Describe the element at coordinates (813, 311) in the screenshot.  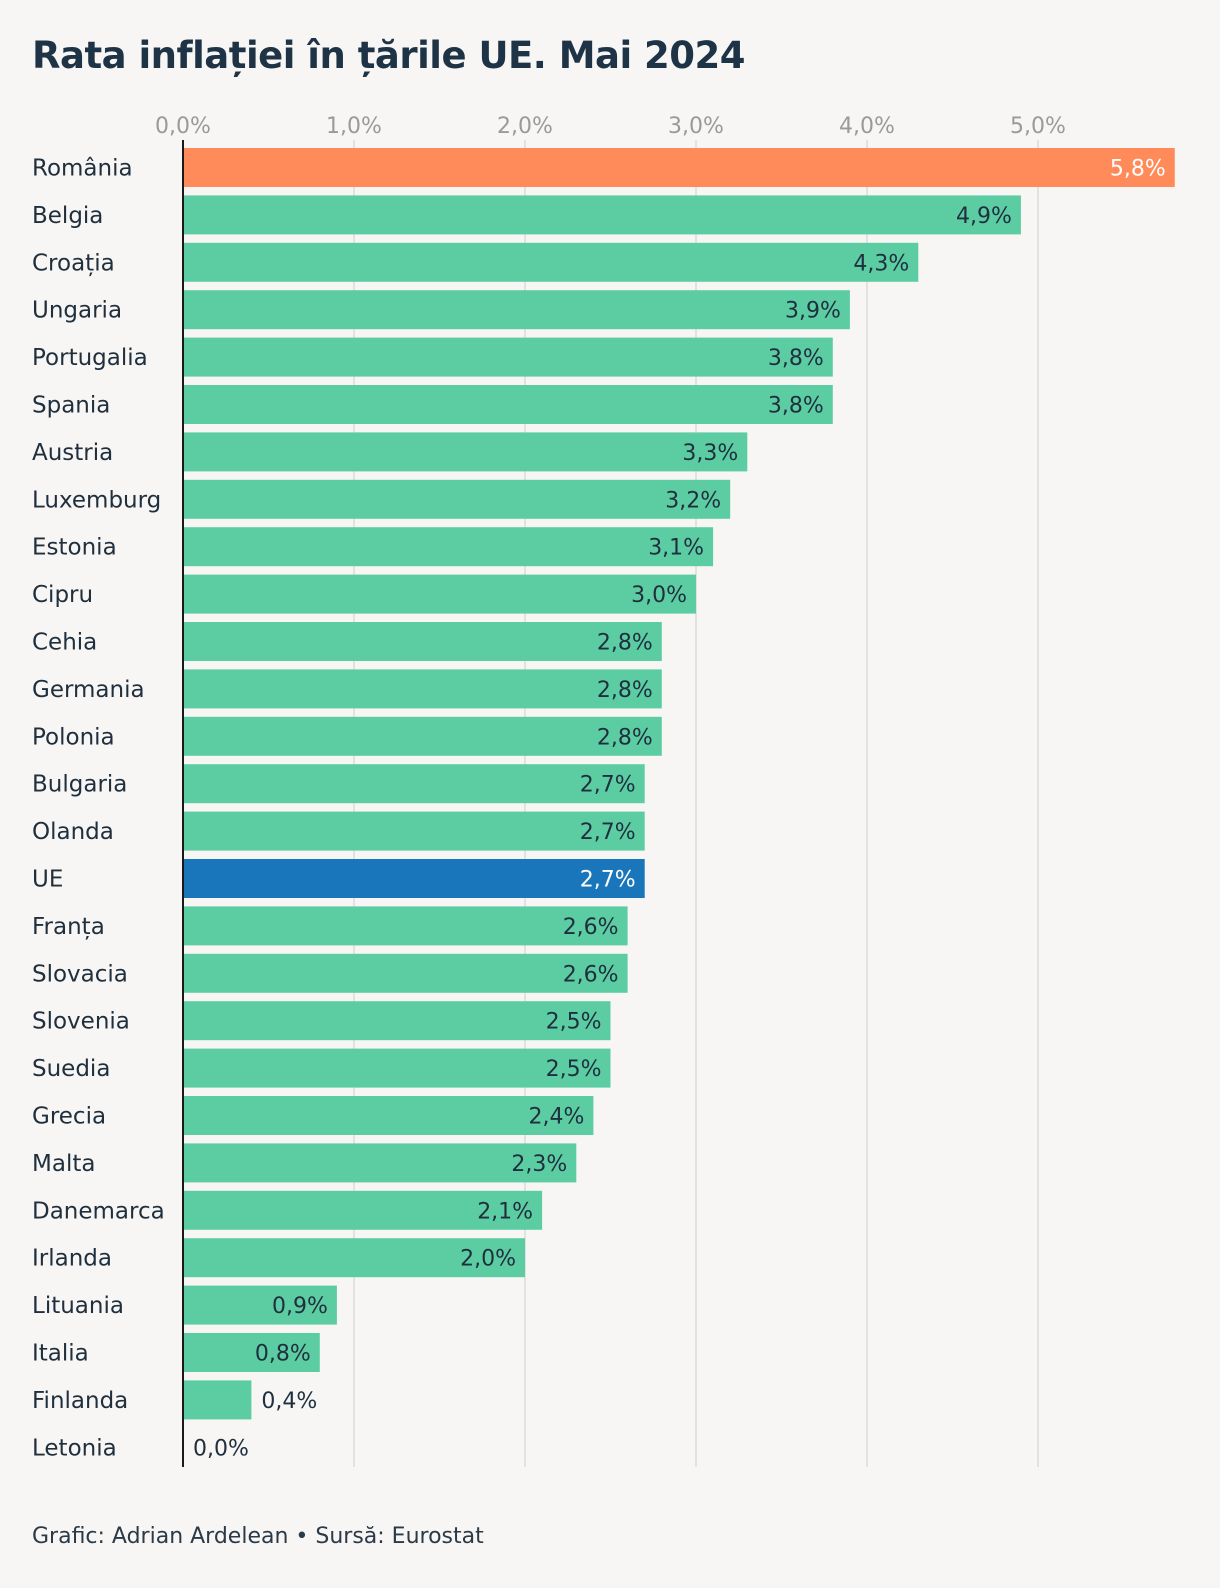
I see `value-label: 3,9%` at that location.